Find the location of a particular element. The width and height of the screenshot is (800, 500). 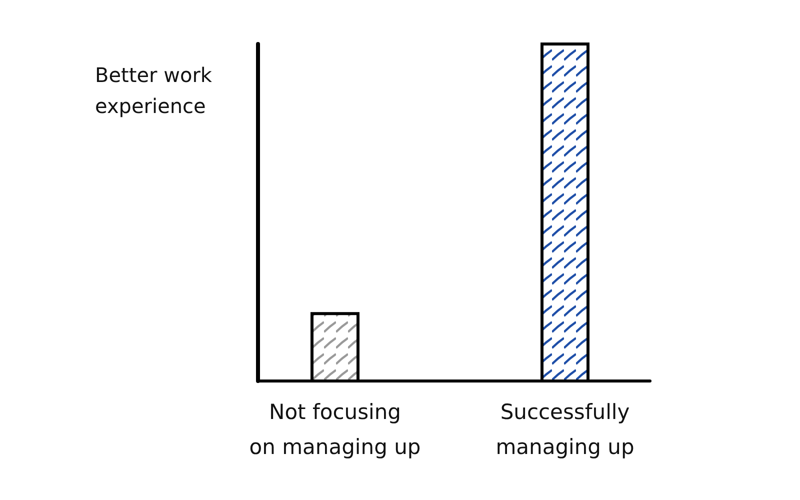

x-tick-label: Not focusing on managing up is located at coordinates (335, 429).